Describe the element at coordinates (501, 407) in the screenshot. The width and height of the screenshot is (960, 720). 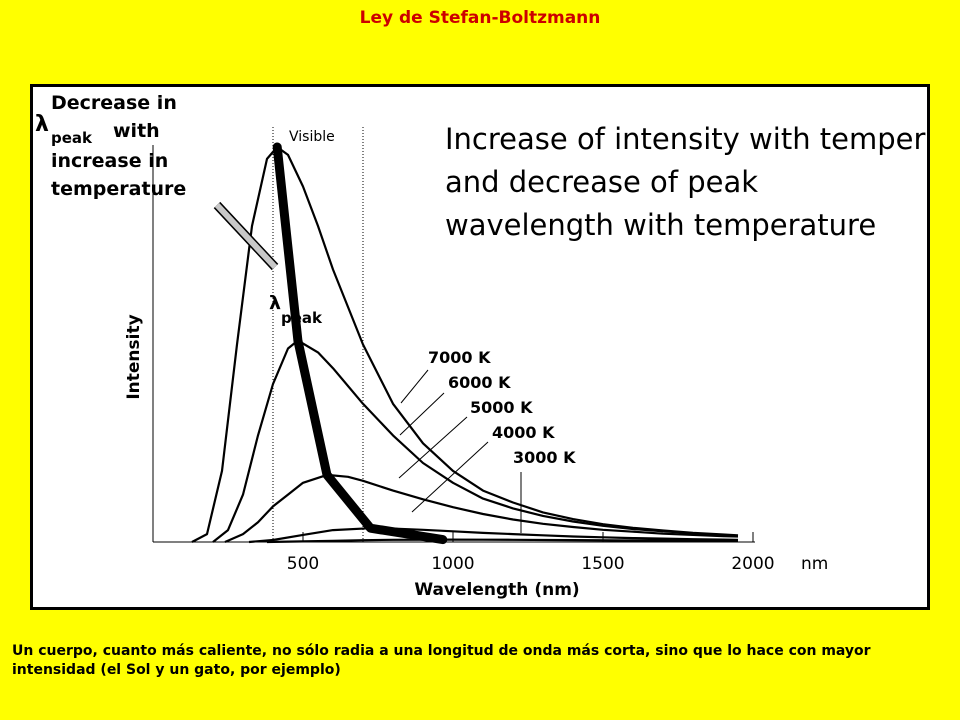
I see `series-label-5000k: 5000 K` at that location.